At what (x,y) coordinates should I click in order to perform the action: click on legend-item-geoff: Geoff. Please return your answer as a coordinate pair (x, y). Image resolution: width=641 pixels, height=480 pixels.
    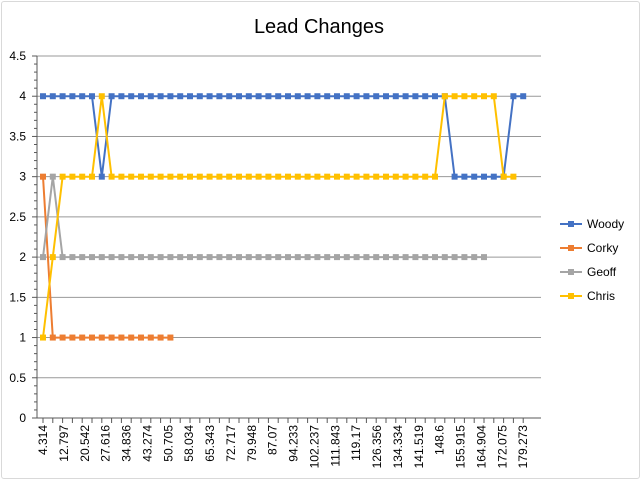
    Looking at the image, I should click on (588, 272).